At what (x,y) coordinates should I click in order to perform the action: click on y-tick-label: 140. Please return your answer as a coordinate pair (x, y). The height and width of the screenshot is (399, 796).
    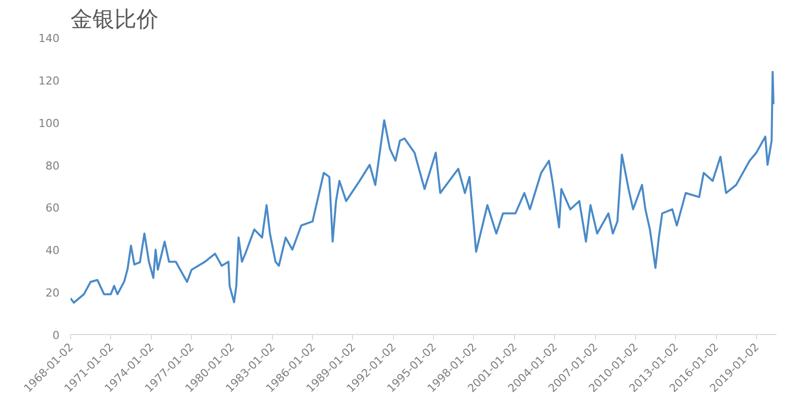
    Looking at the image, I should click on (49, 38).